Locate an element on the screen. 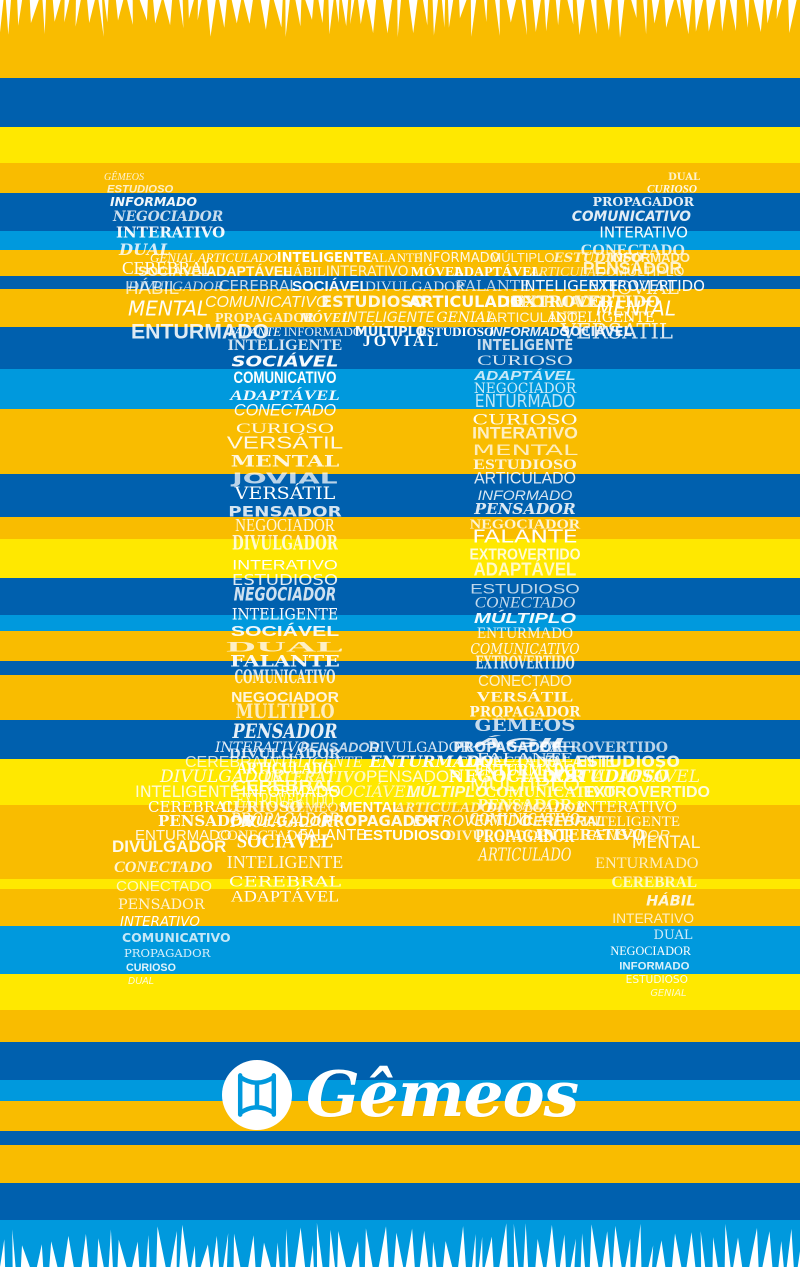 The image size is (800, 1267). fringe-bottom is located at coordinates (400, 1243).